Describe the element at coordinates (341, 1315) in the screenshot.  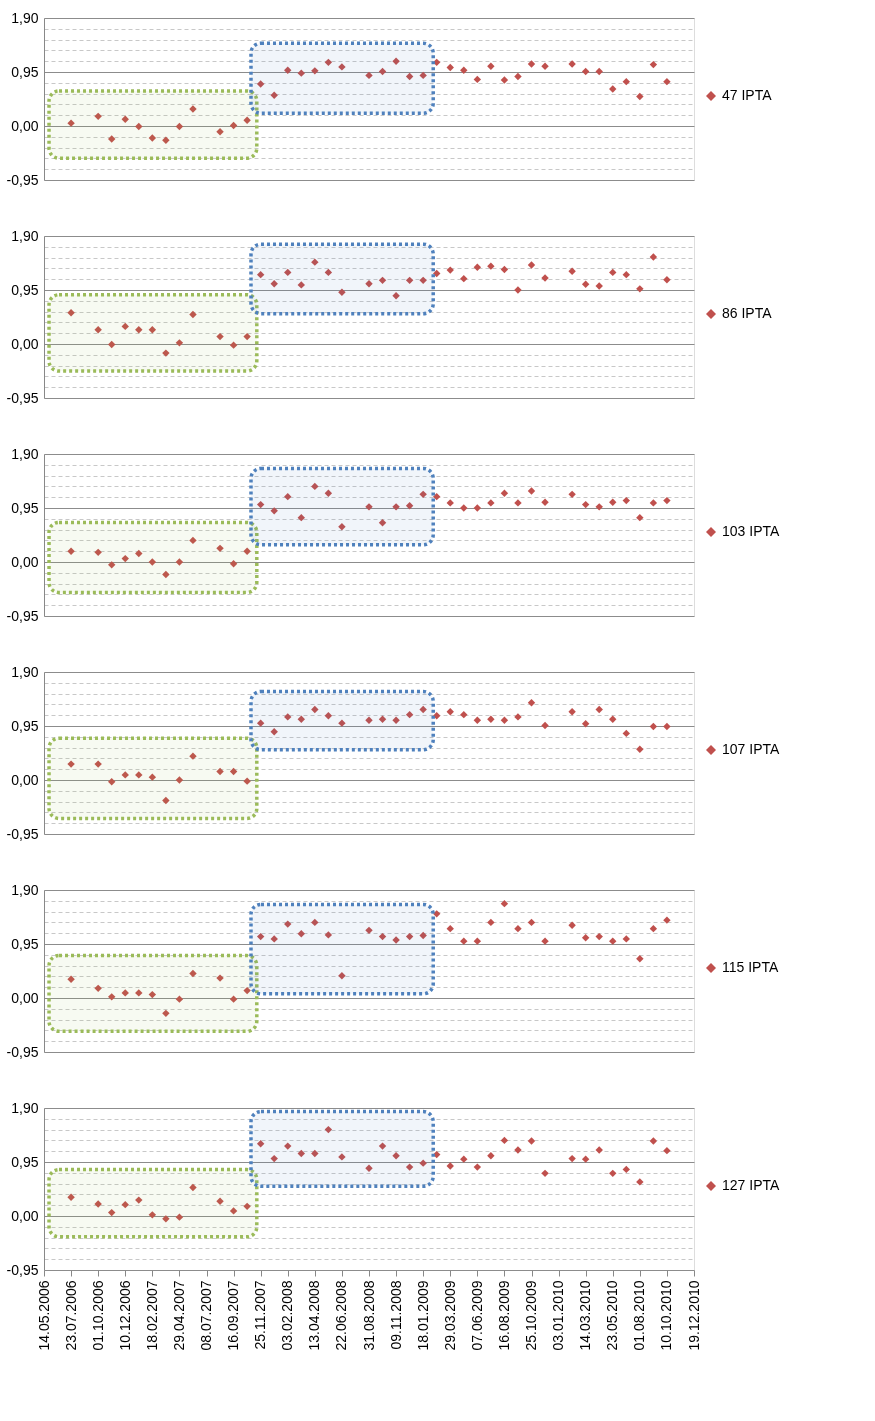
I see `x-tick-label: 22.06.2008` at that location.